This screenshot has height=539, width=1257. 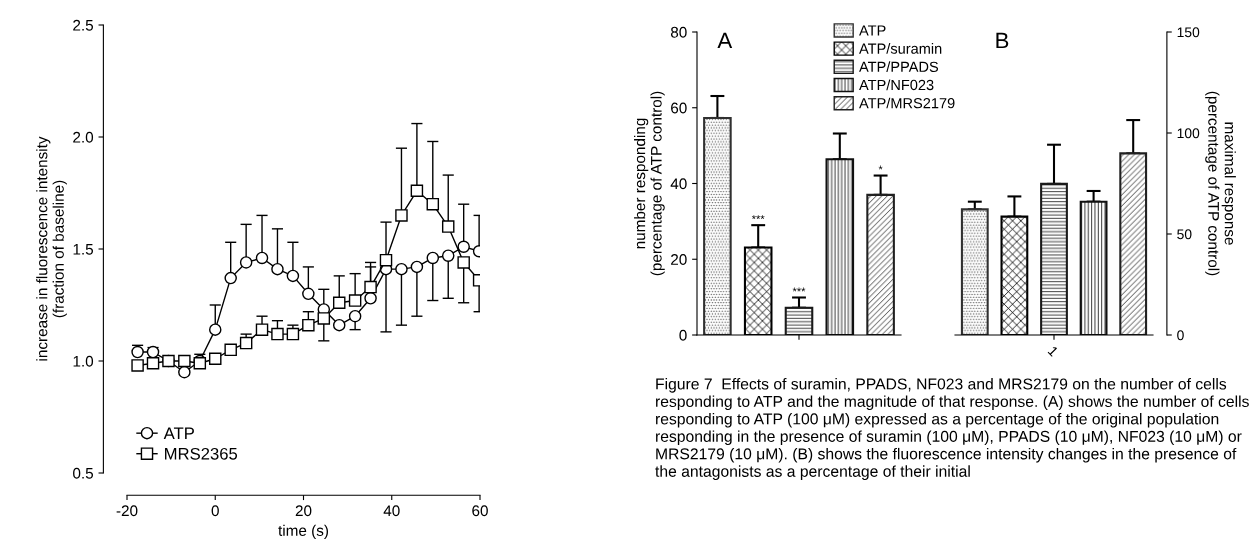 What do you see at coordinates (201, 453) in the screenshot?
I see `legend-label: MRS2365` at bounding box center [201, 453].